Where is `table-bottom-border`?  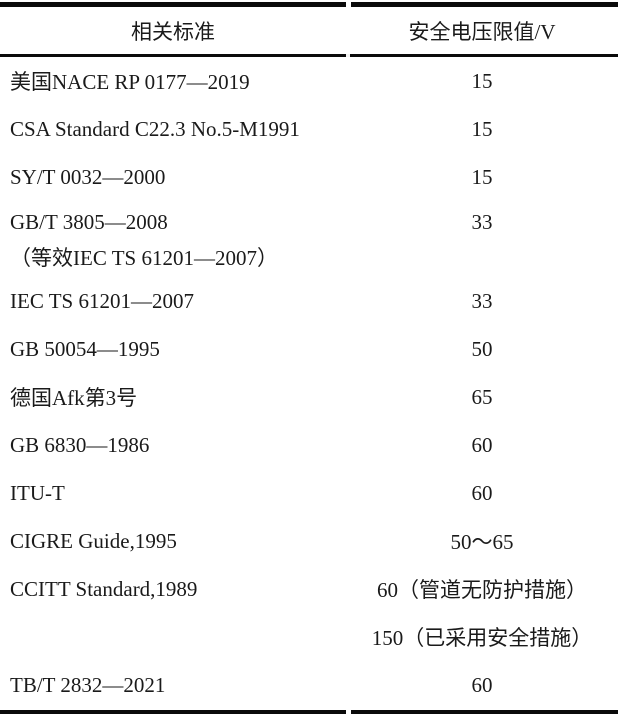 table-bottom-border is located at coordinates (309, 712).